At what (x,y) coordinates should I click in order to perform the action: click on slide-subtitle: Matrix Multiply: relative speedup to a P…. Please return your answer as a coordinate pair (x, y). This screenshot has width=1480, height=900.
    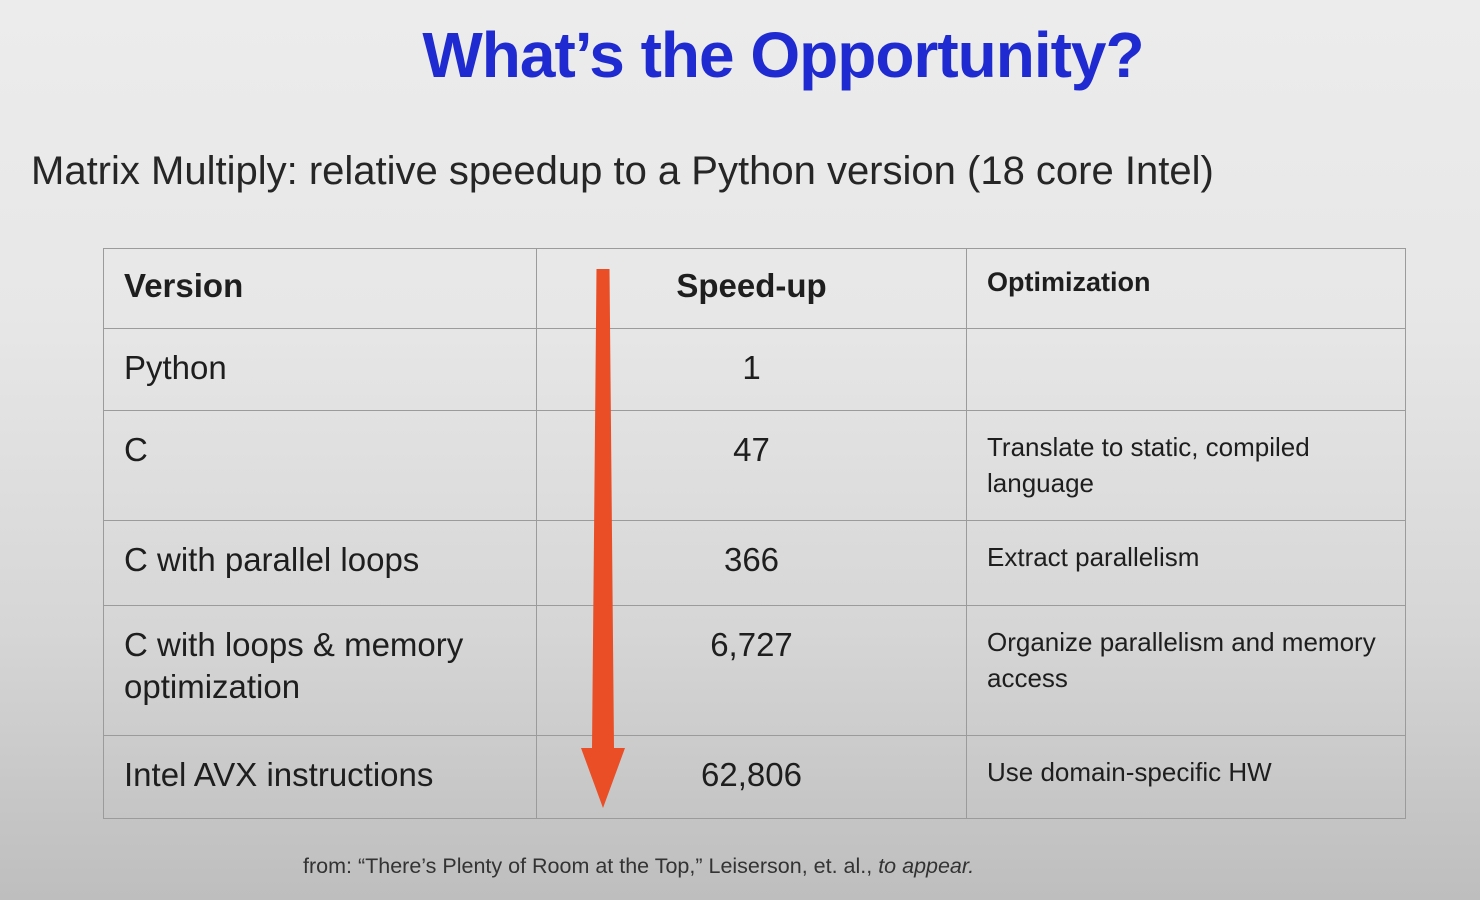
    Looking at the image, I should click on (622, 171).